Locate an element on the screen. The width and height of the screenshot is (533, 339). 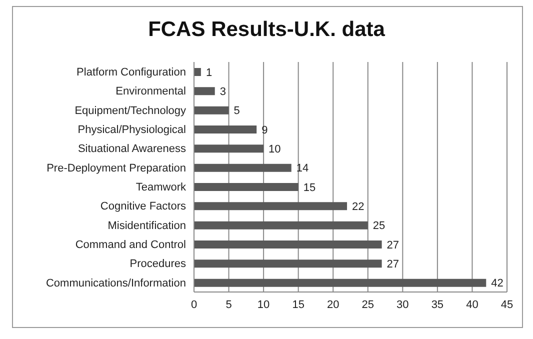
data-label: 22 is located at coordinates (358, 207).